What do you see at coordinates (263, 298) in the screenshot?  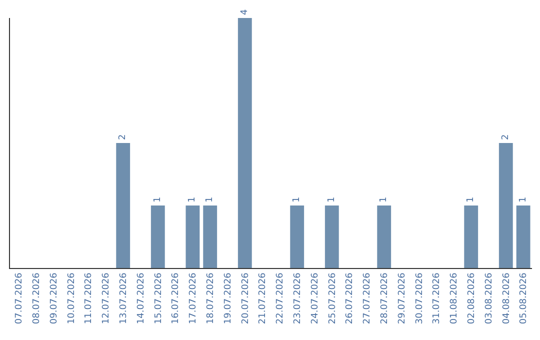 I see `x-tick-label: 21.07.2026` at bounding box center [263, 298].